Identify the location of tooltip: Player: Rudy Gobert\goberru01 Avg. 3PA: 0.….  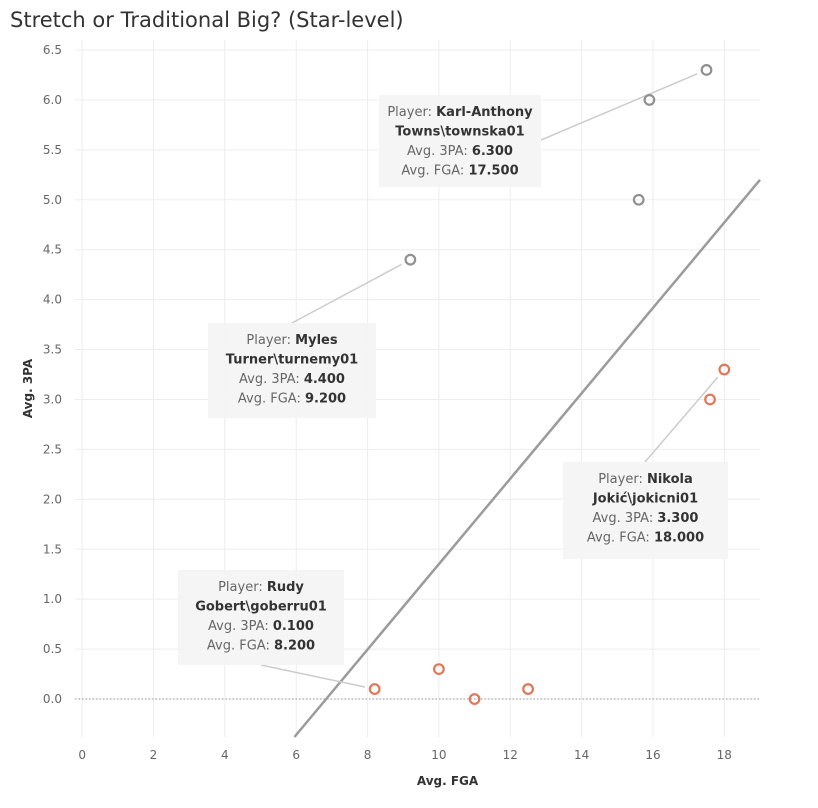
(261, 617).